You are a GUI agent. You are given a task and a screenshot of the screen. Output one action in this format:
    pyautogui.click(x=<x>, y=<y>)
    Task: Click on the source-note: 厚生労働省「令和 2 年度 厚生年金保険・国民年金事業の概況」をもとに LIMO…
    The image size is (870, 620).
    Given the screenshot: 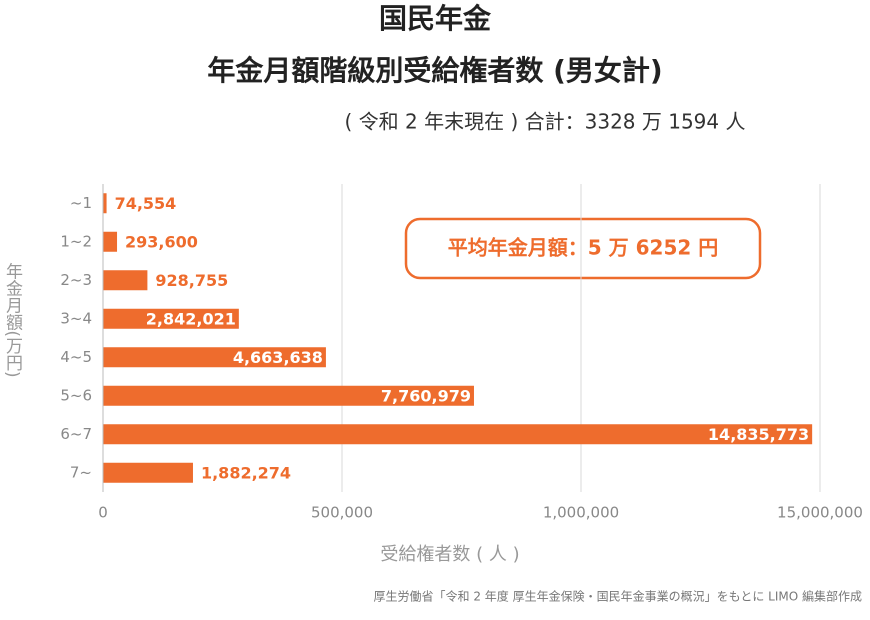 What is the action you would take?
    pyautogui.click(x=618, y=596)
    